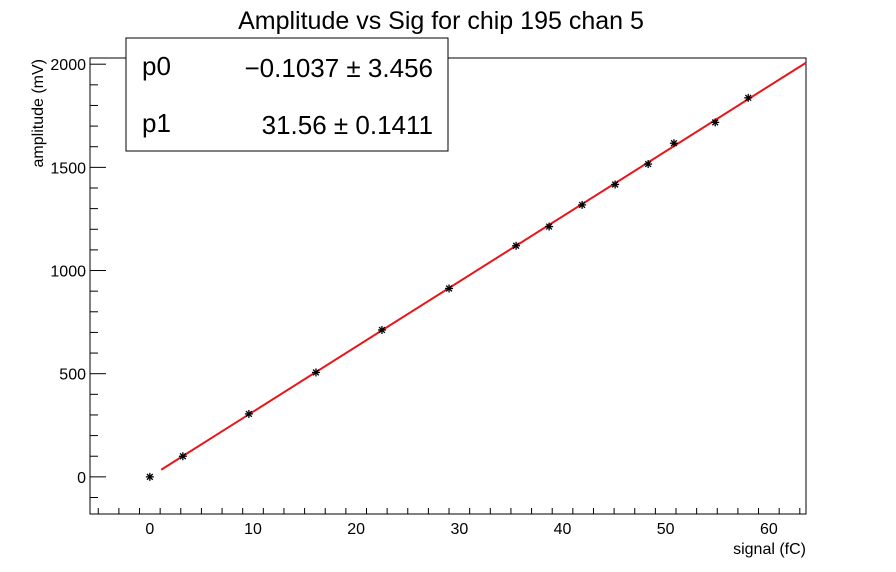  What do you see at coordinates (459, 529) in the screenshot?
I see `x-tick-label: 30` at bounding box center [459, 529].